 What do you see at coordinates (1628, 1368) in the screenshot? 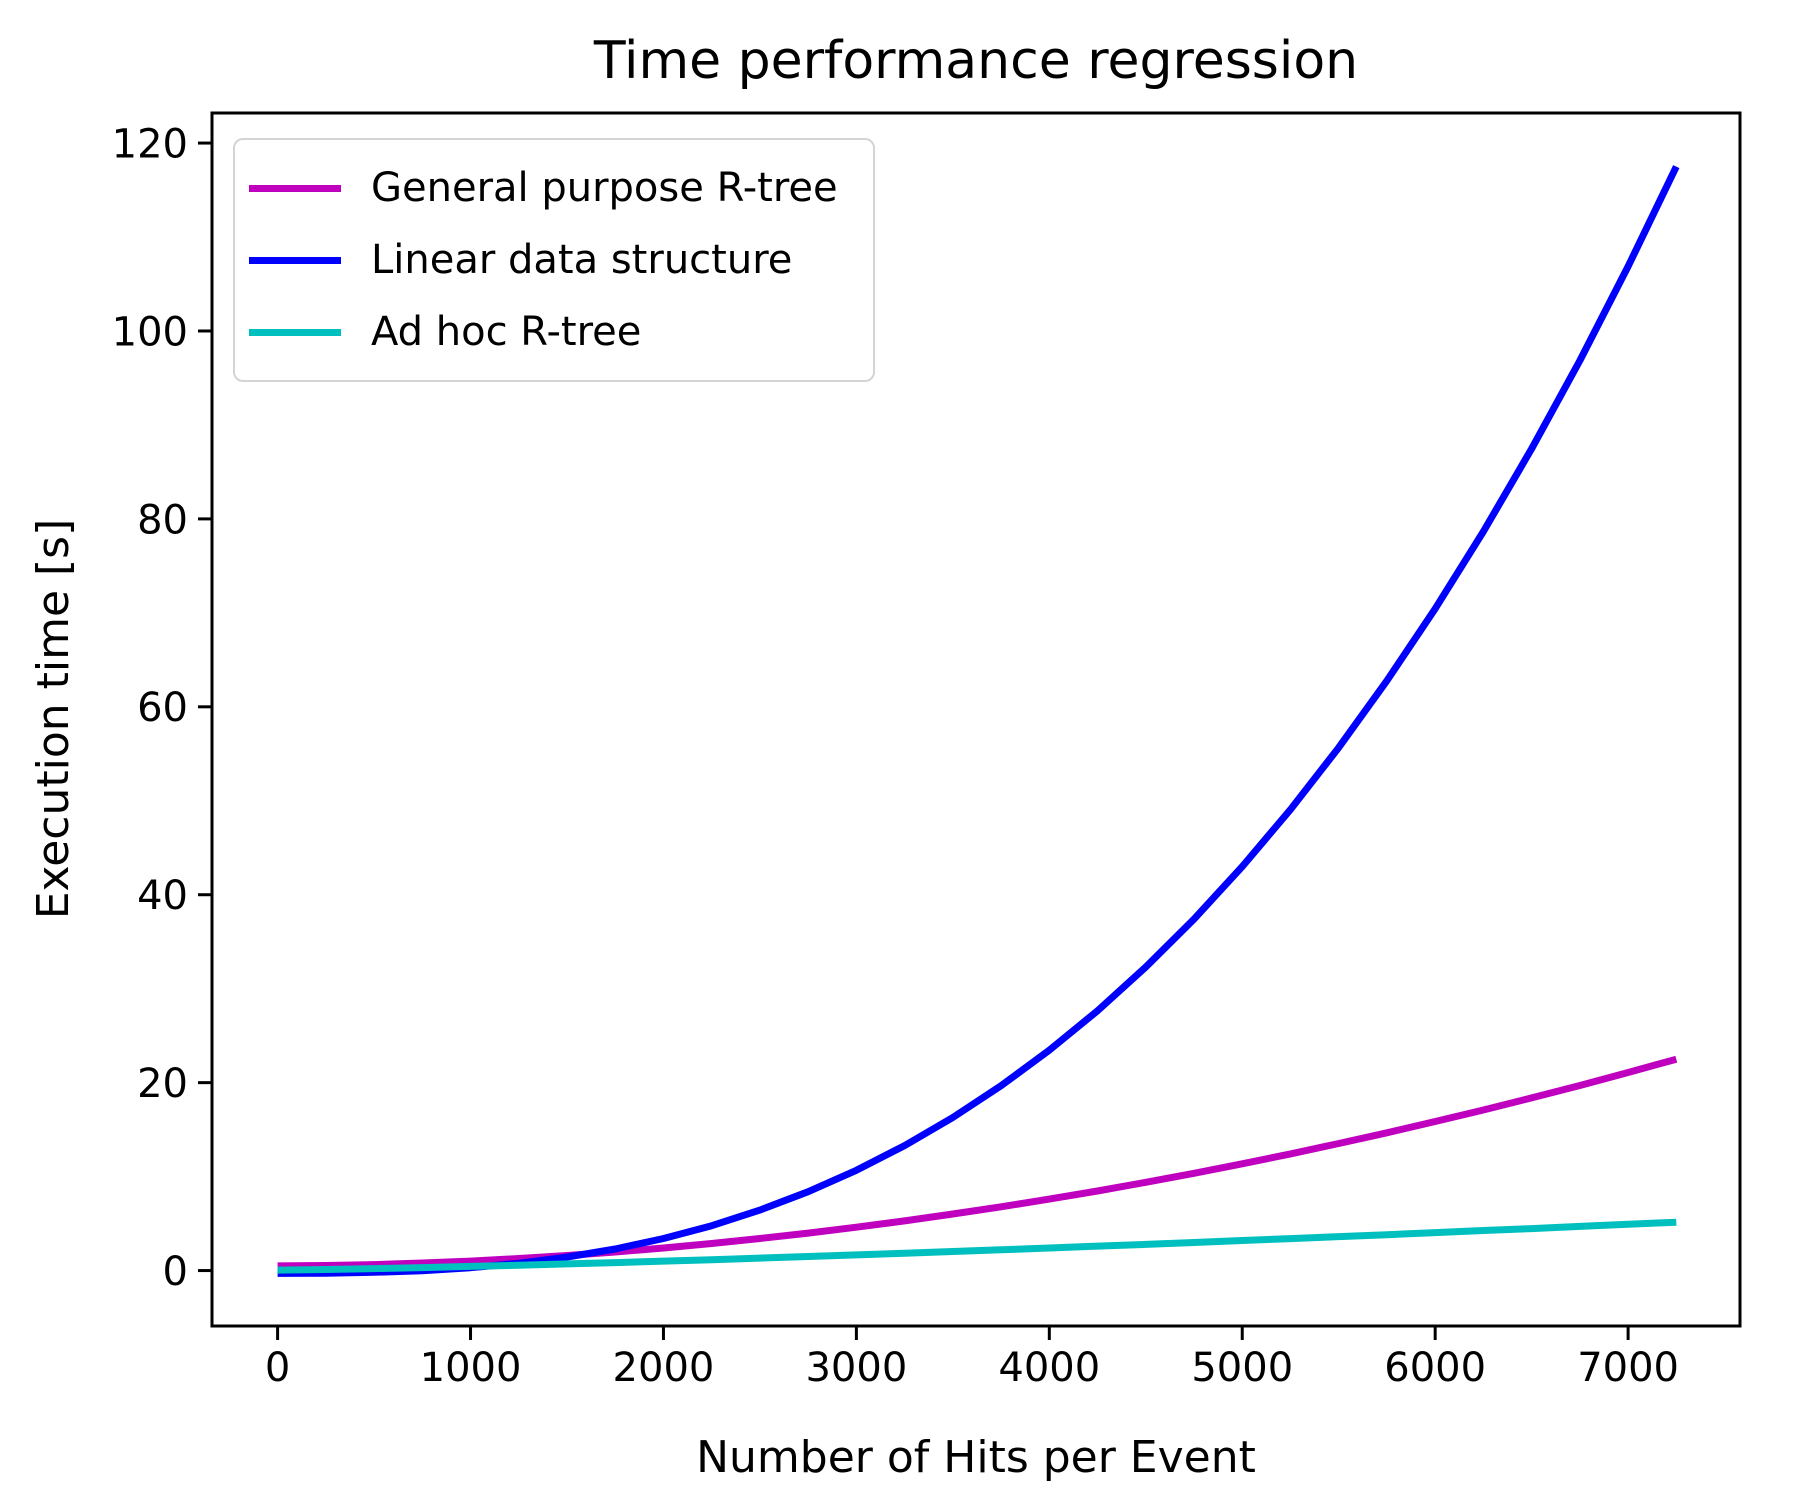
I see `x-tick-label: 7000` at bounding box center [1628, 1368].